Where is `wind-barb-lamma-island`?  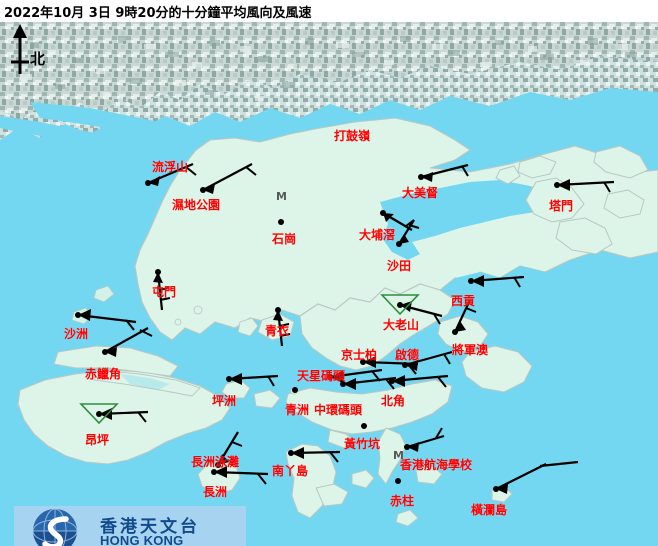
wind-barb-lamma-island is located at coordinates (315, 455).